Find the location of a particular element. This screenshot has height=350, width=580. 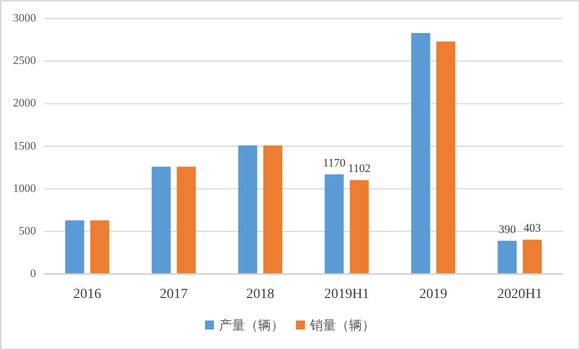

y-tick-label: 1500 is located at coordinates (24, 146).